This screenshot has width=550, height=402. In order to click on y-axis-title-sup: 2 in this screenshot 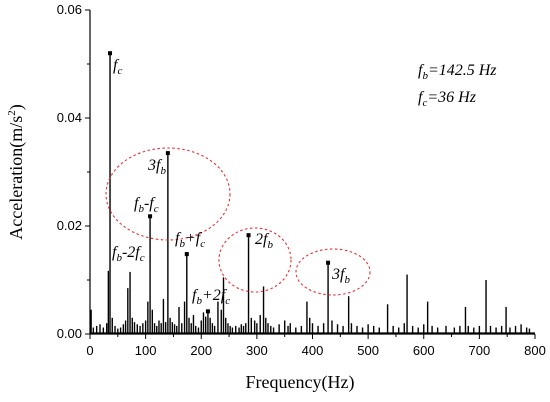, I will do `click(12, 113)`.